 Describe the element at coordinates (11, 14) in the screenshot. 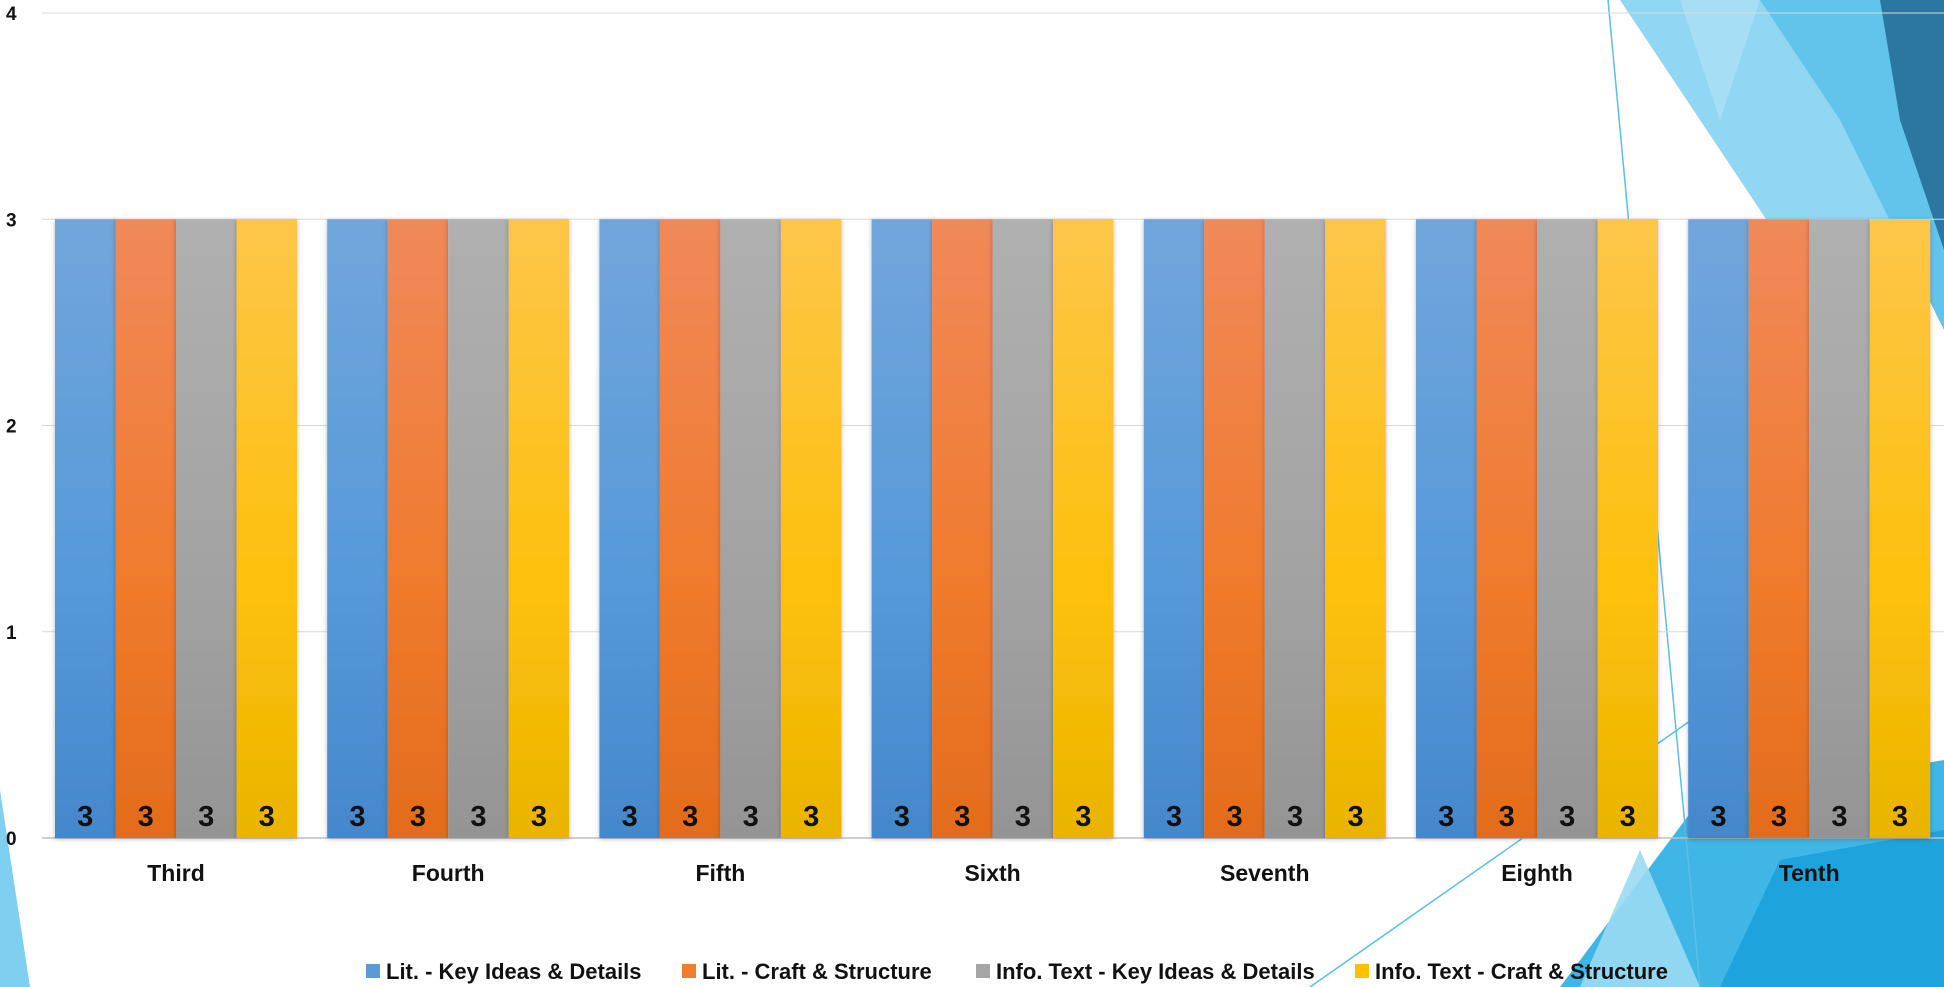

I see `y-tick-label: 4` at that location.